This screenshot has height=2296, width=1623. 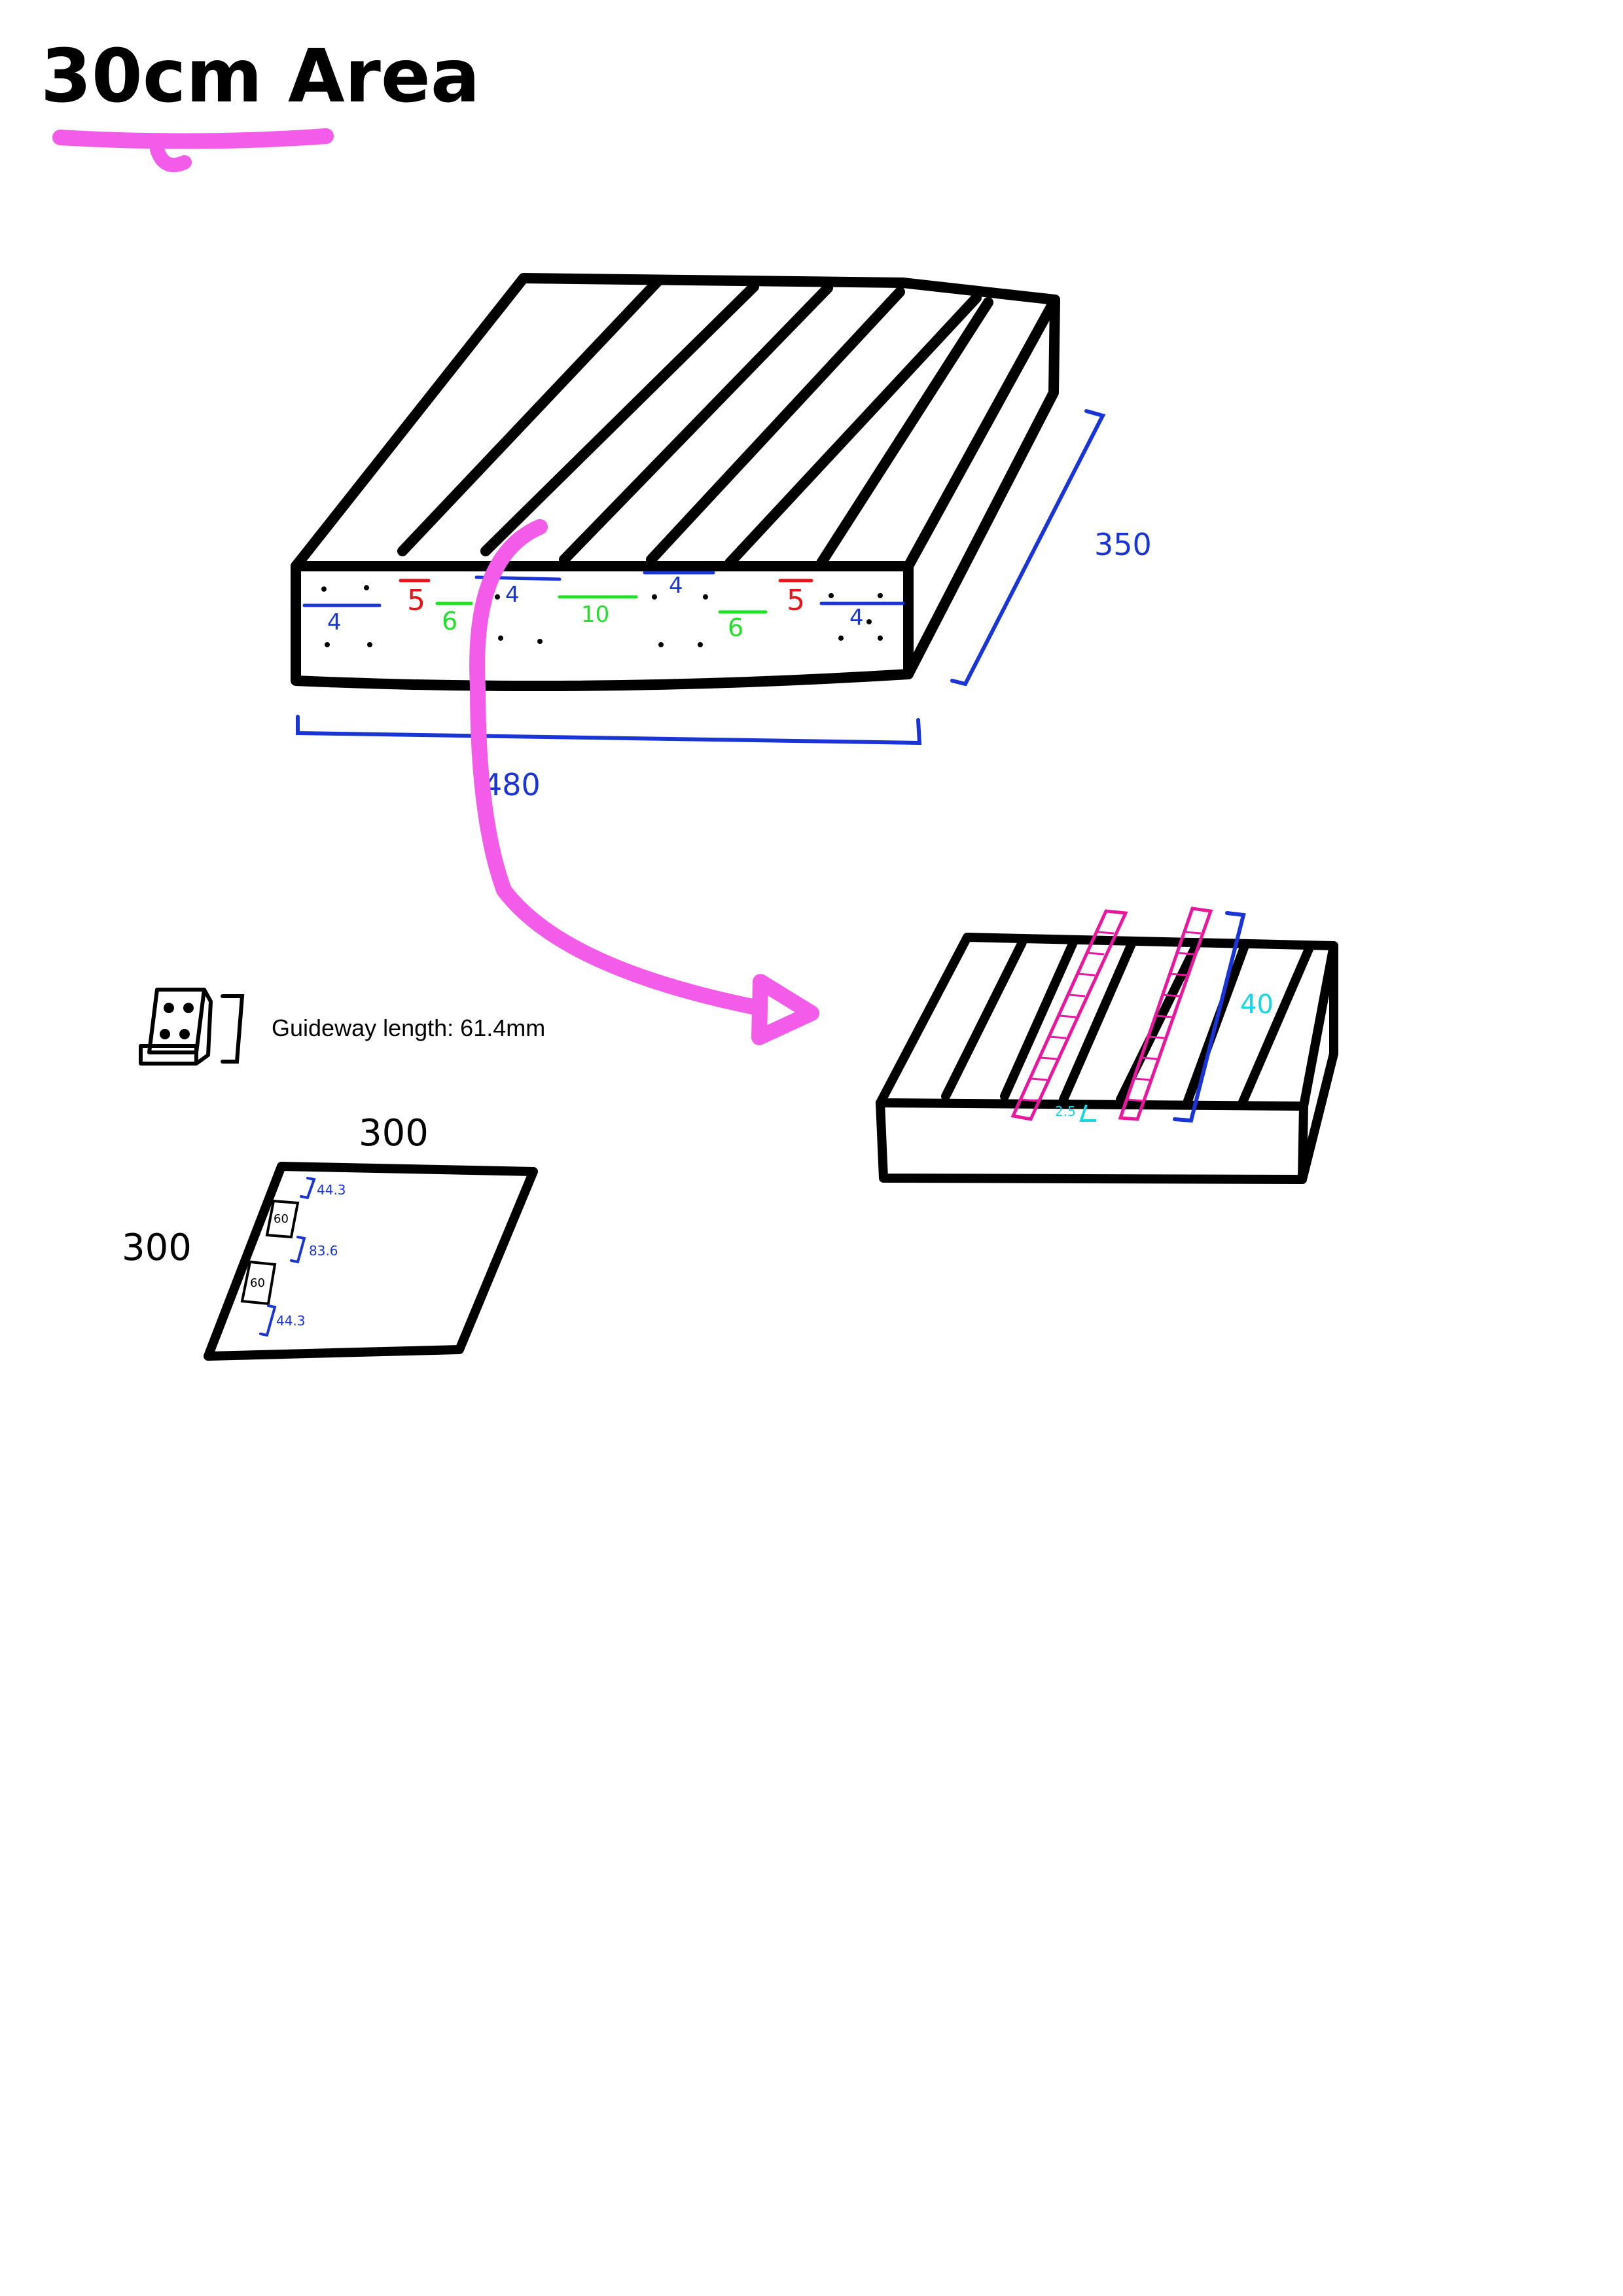 What do you see at coordinates (1092, 1141) in the screenshot?
I see `small-block-front-face` at bounding box center [1092, 1141].